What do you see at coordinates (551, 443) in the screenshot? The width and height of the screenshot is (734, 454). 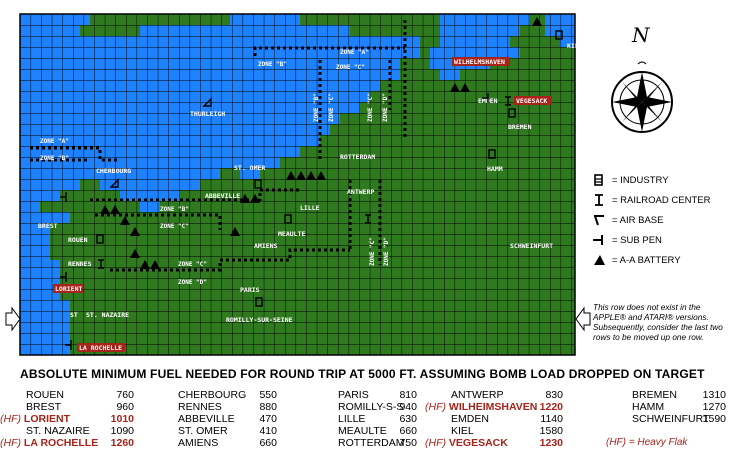 I see `fuel-value: 1230` at bounding box center [551, 443].